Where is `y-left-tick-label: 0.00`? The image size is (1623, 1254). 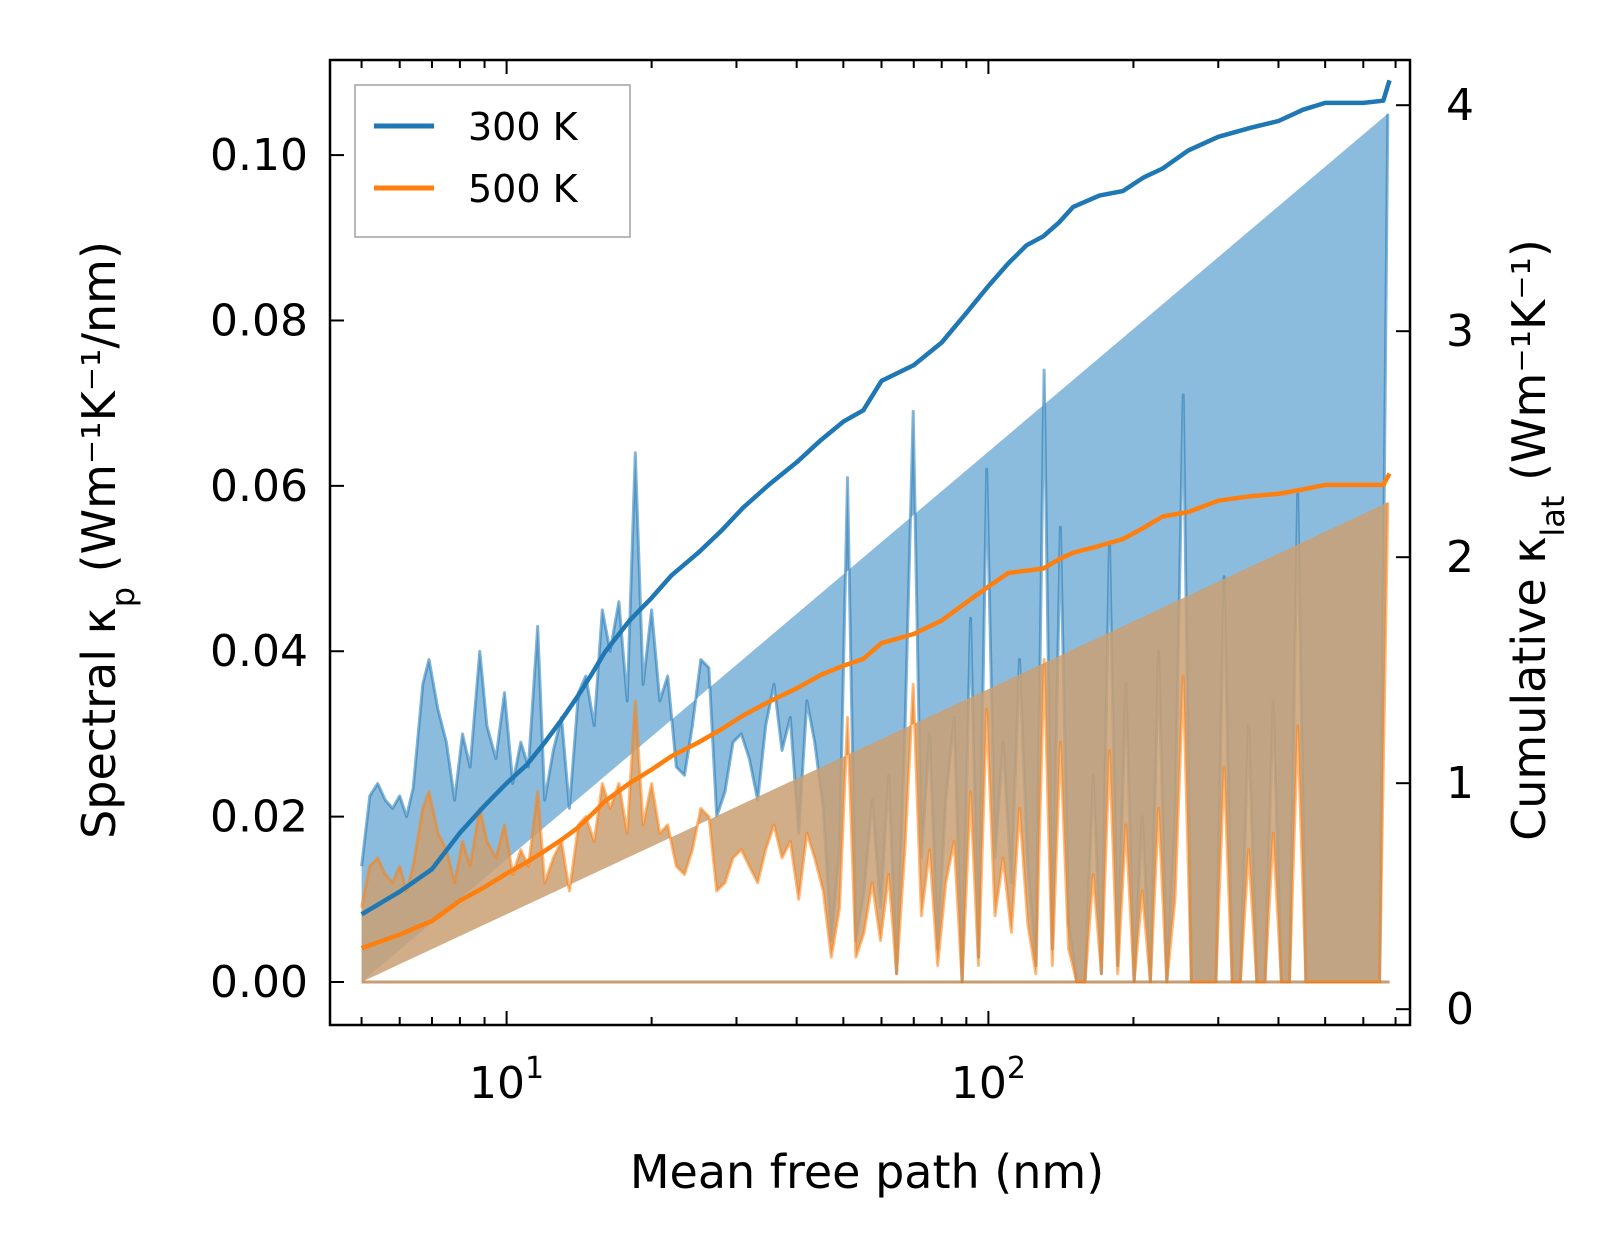
y-left-tick-label: 0.00 is located at coordinates (259, 982).